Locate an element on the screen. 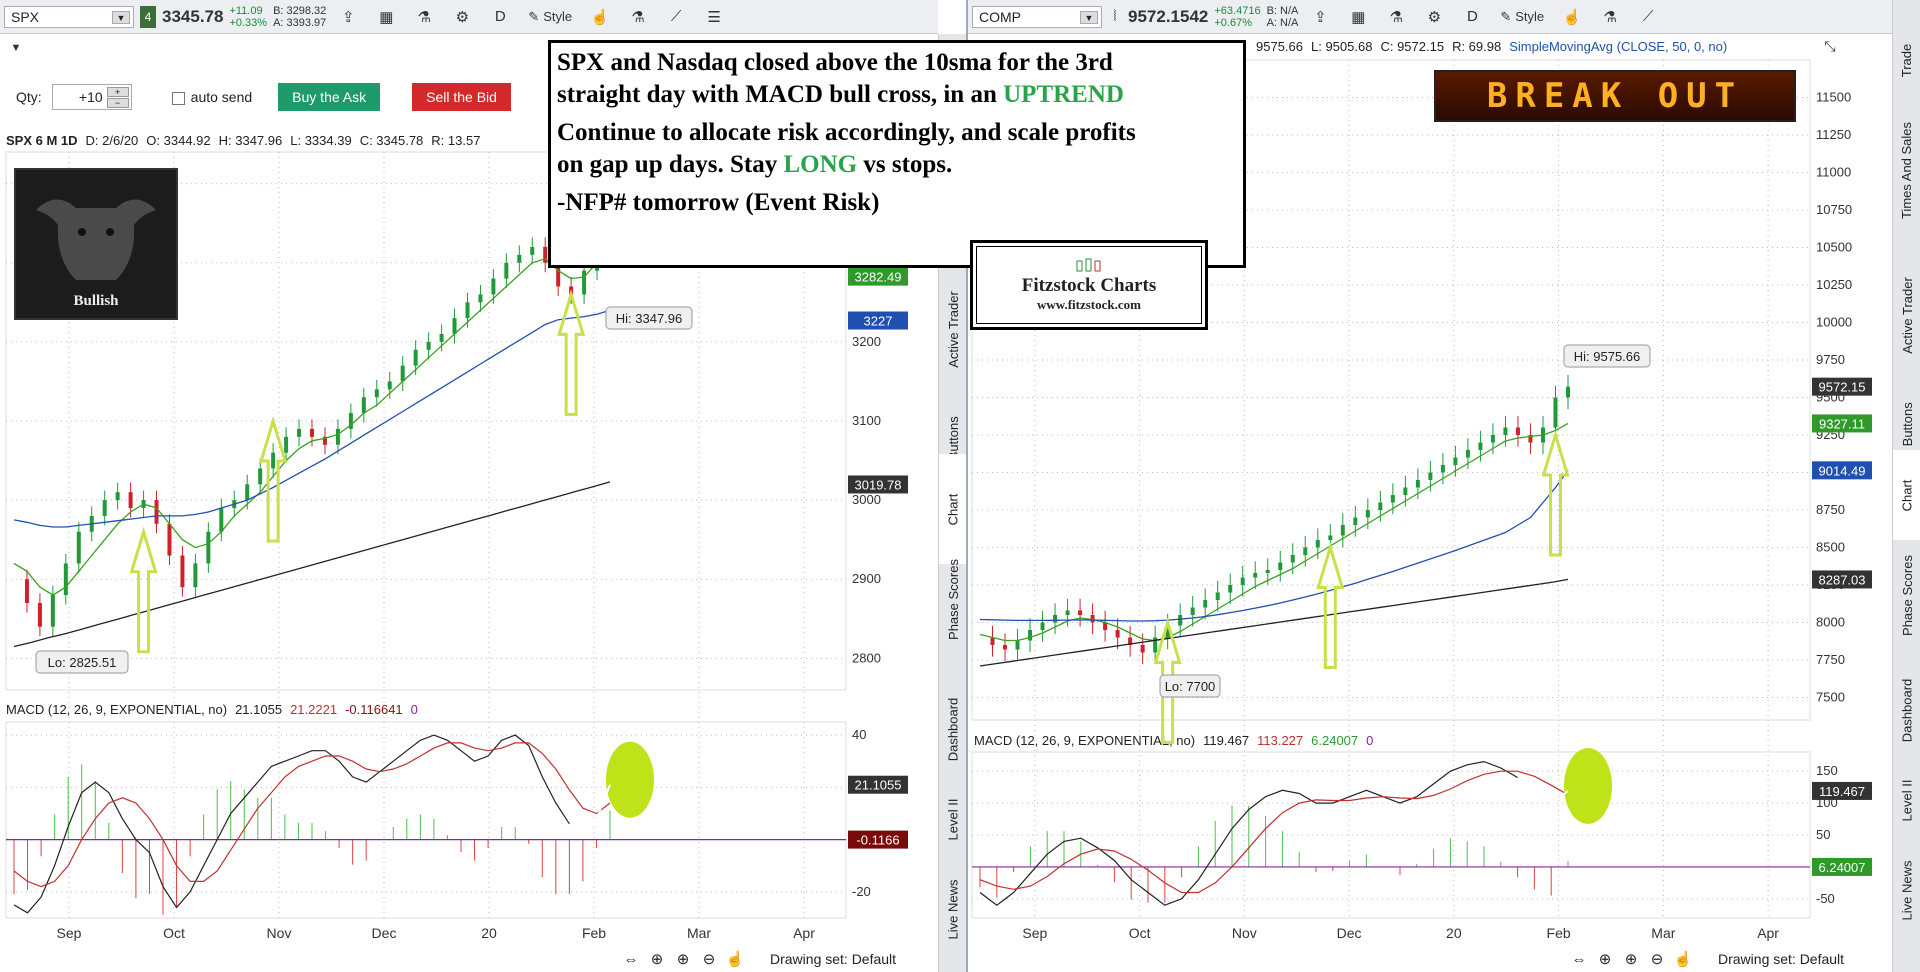 The width and height of the screenshot is (1920, 972). macd-hist-tag is located at coordinates (1842, 866).